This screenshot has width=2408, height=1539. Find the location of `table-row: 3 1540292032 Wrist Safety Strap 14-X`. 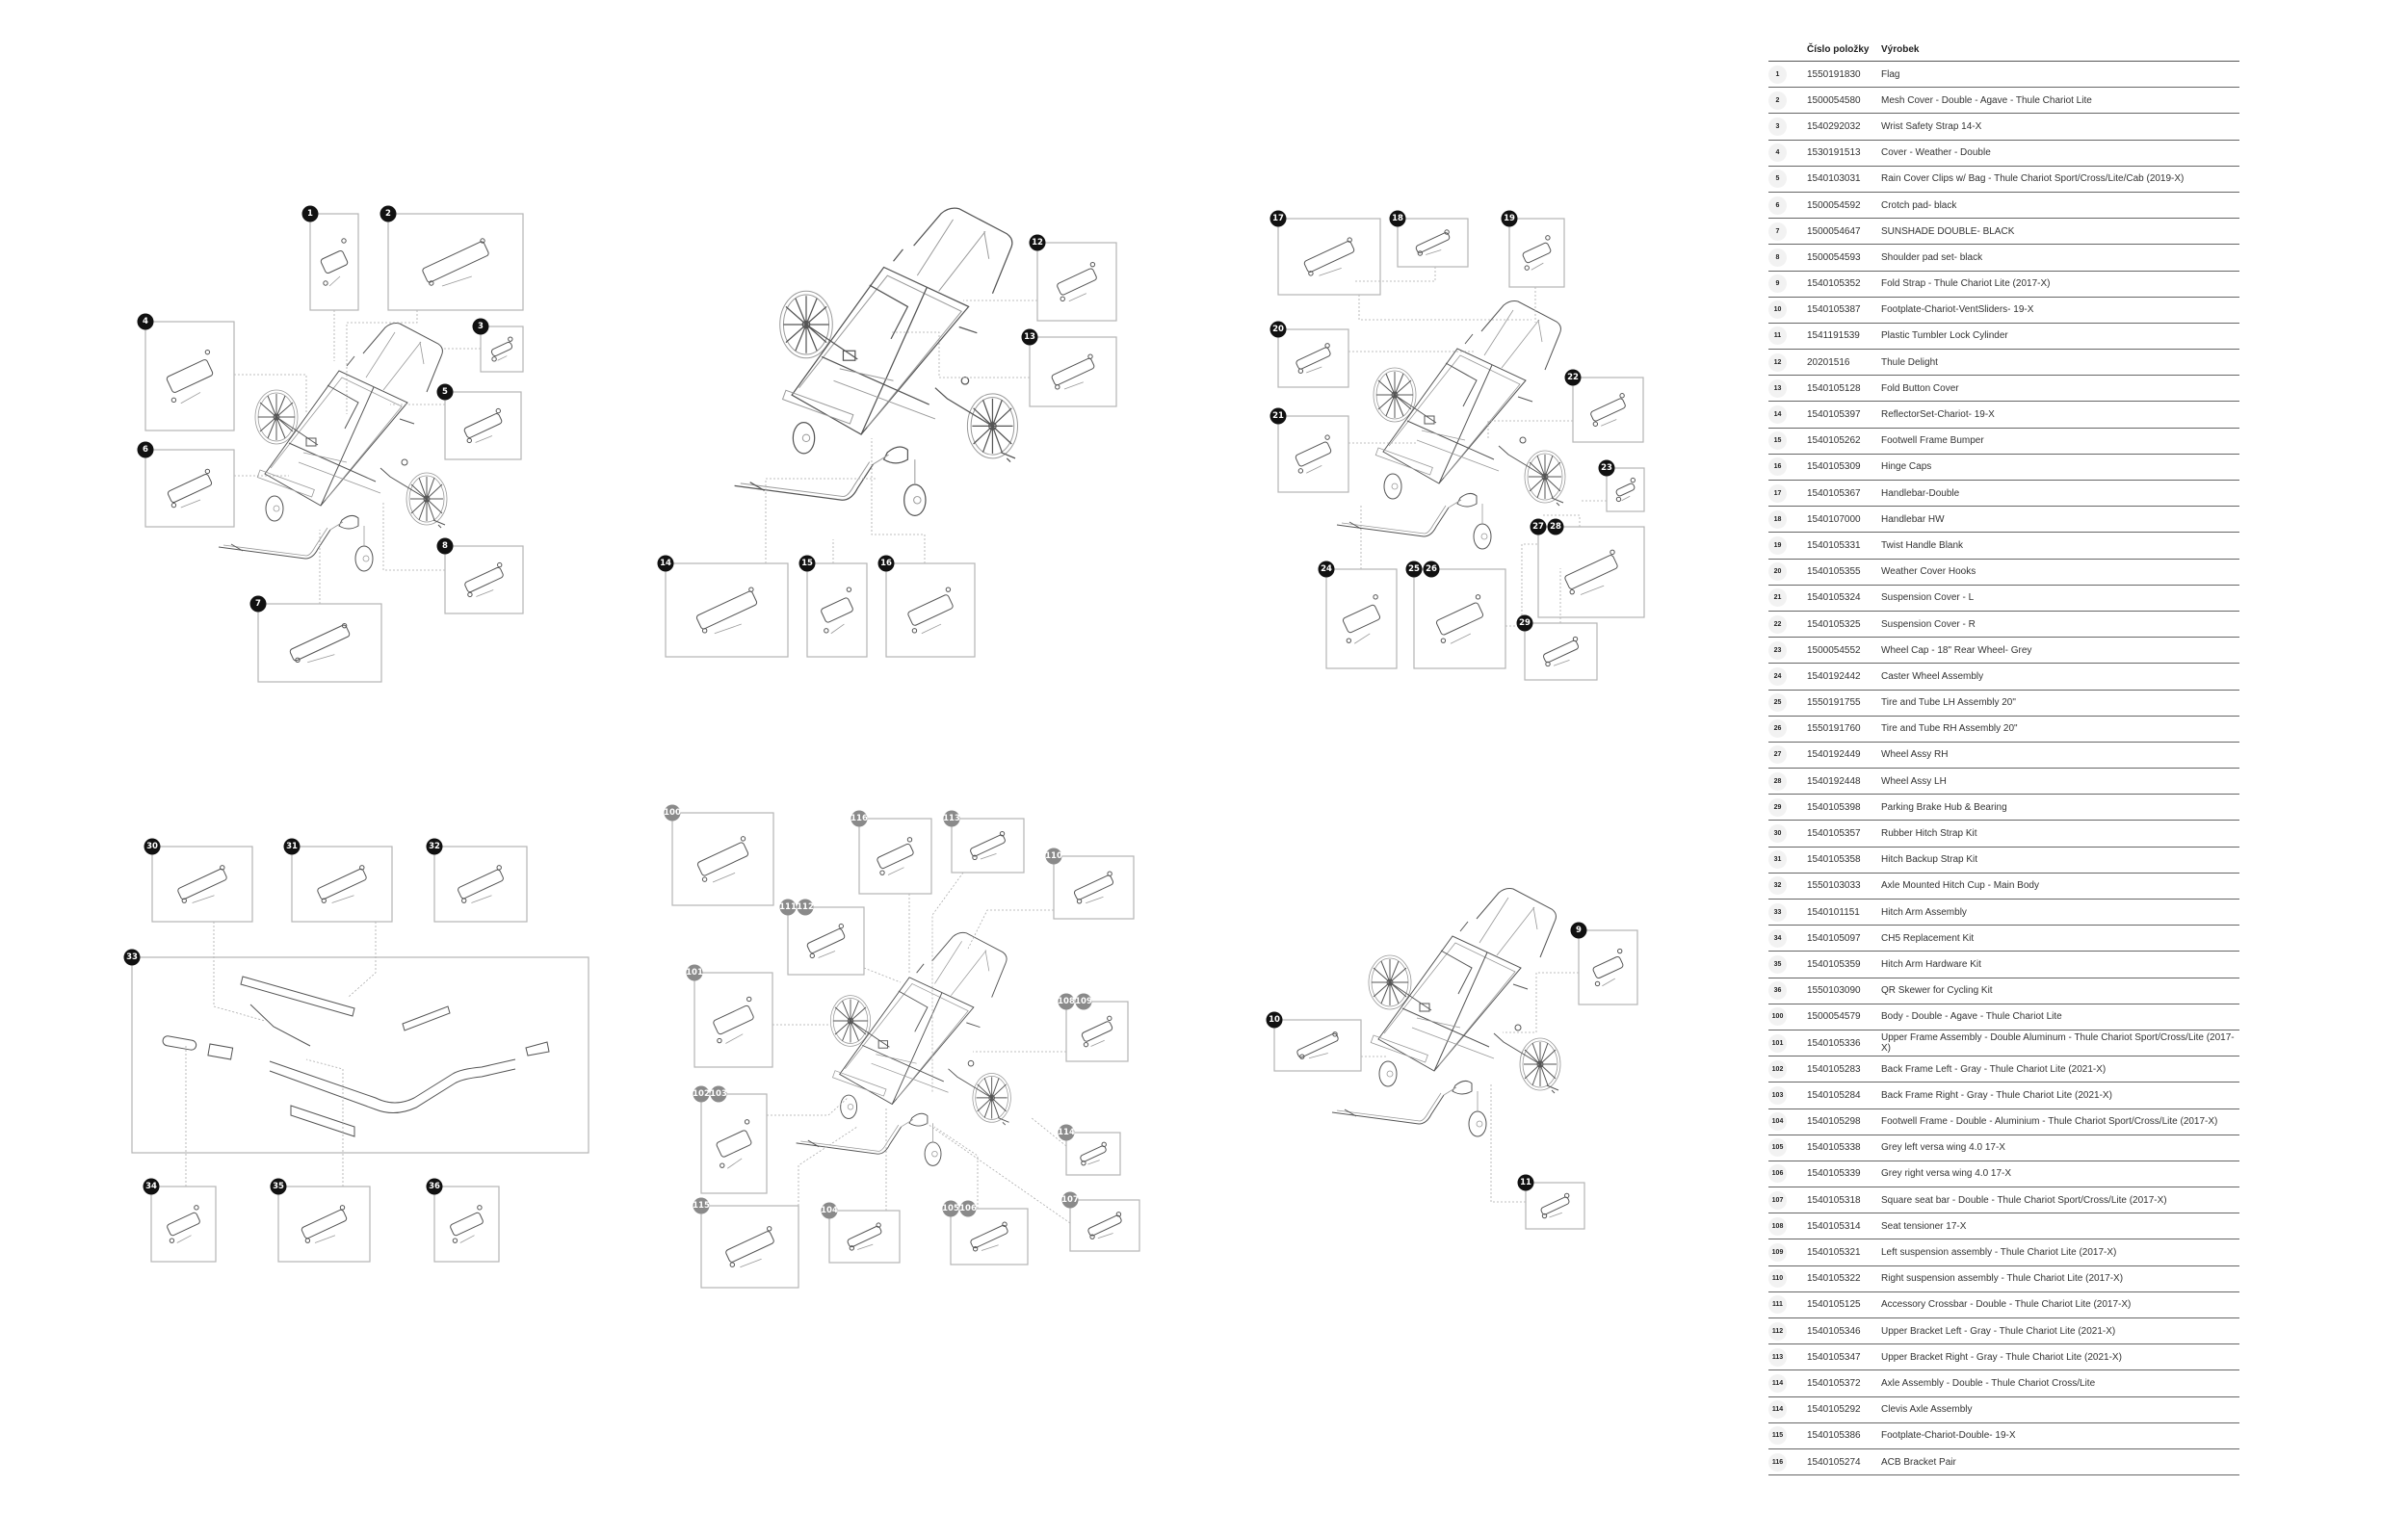

table-row: 3 1540292032 Wrist Safety Strap 14-X is located at coordinates (2003, 127).